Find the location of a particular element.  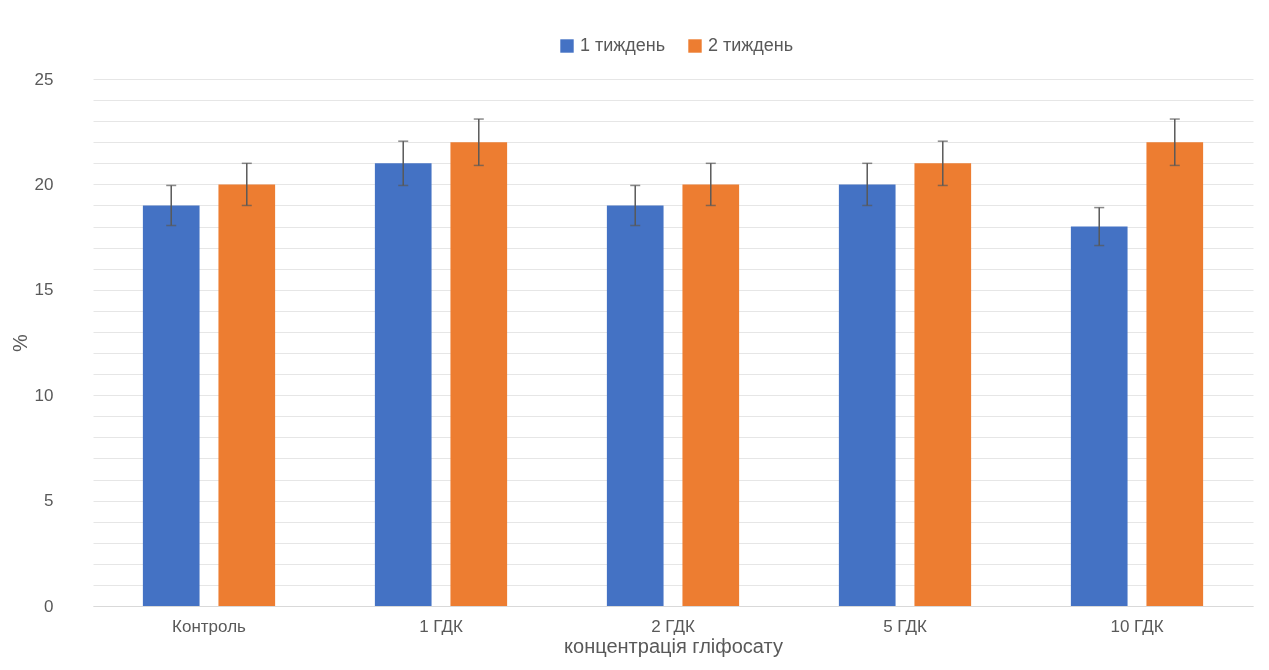

x-tick-label: 2 ГДК is located at coordinates (673, 626).